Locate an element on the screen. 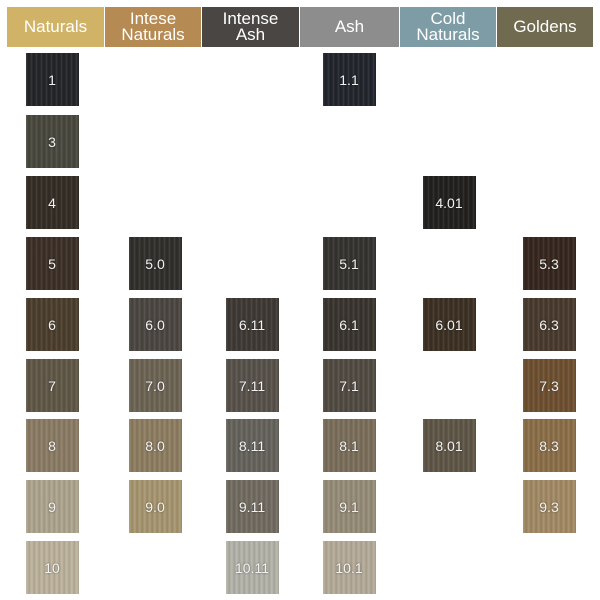 The width and height of the screenshot is (600, 600). swatch-label: 10.11 is located at coordinates (252, 567).